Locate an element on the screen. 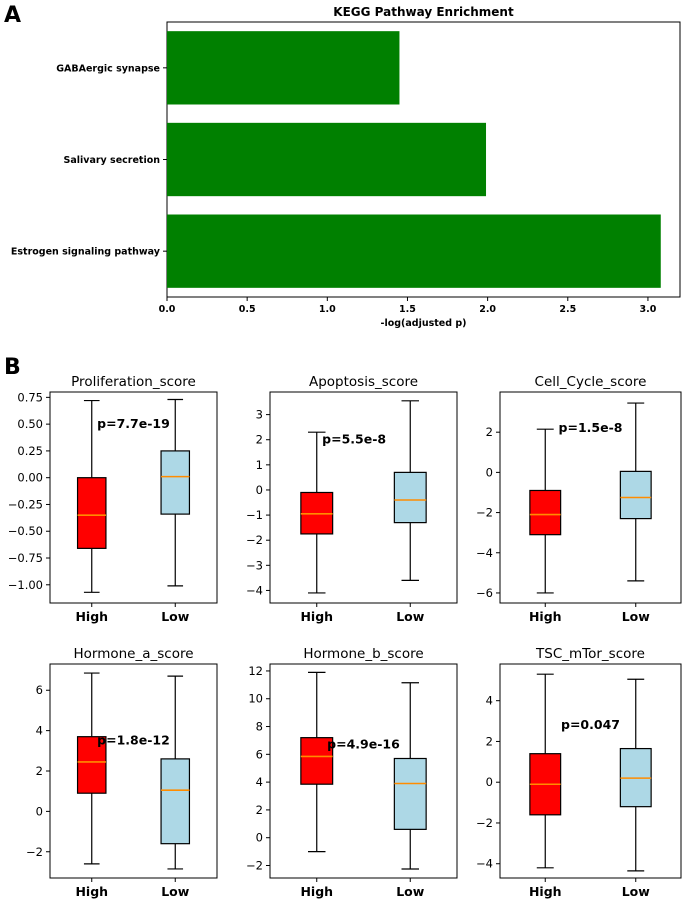 The height and width of the screenshot is (903, 699). box-plot-title: Hormone_a_score is located at coordinates (133, 654).